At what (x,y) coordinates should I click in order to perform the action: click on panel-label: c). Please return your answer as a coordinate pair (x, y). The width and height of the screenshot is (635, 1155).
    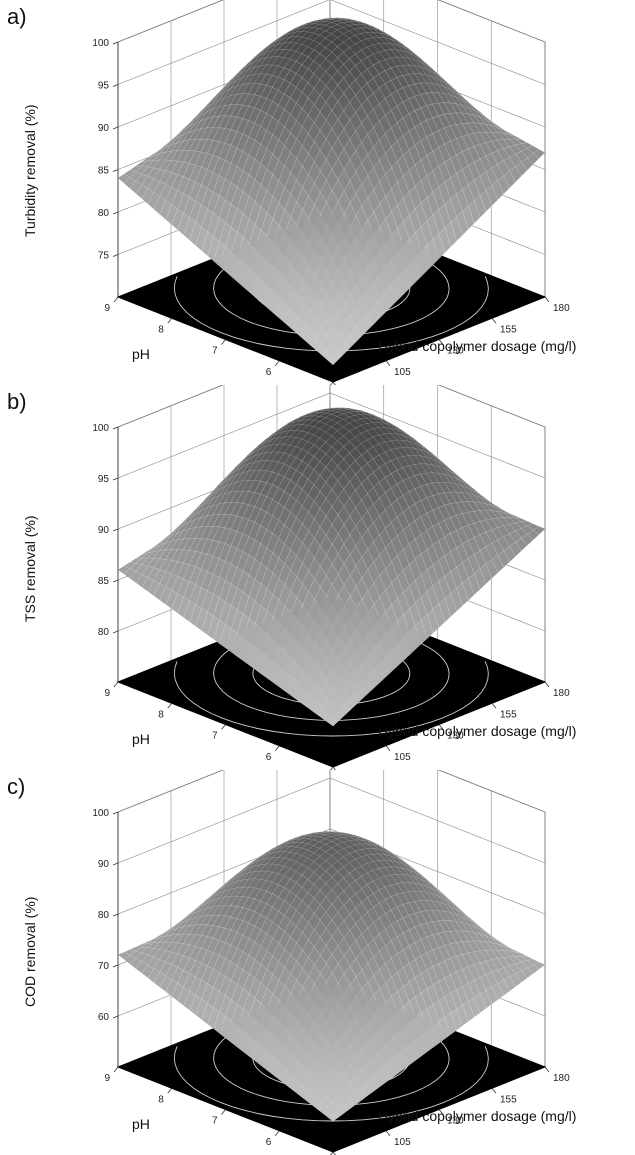
    Looking at the image, I should click on (16, 786).